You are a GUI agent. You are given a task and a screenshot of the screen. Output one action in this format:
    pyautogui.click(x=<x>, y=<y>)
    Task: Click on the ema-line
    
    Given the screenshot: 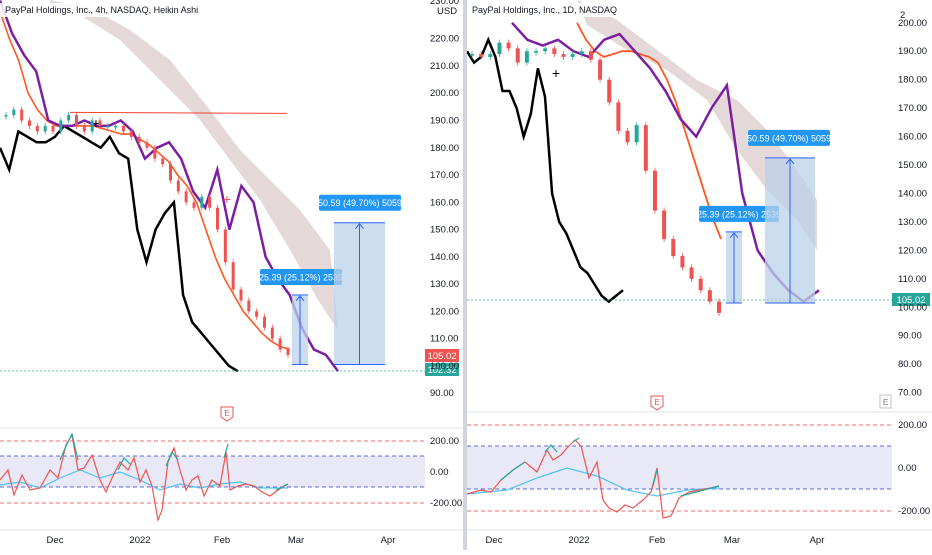 What is the action you would take?
    pyautogui.click(x=649, y=131)
    